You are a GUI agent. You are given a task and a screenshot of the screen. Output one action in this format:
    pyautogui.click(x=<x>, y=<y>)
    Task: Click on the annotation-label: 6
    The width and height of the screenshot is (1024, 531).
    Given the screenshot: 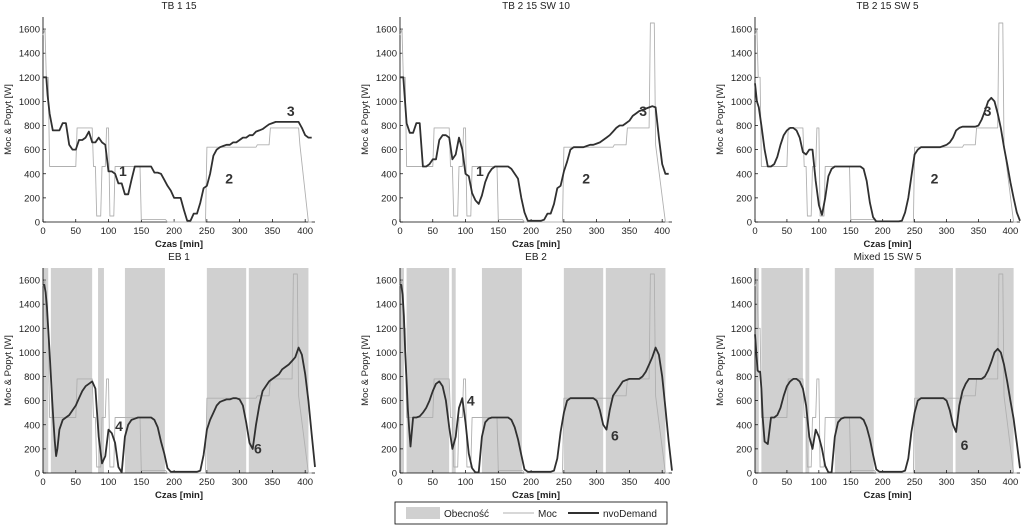 What is the action you would take?
    pyautogui.click(x=965, y=445)
    